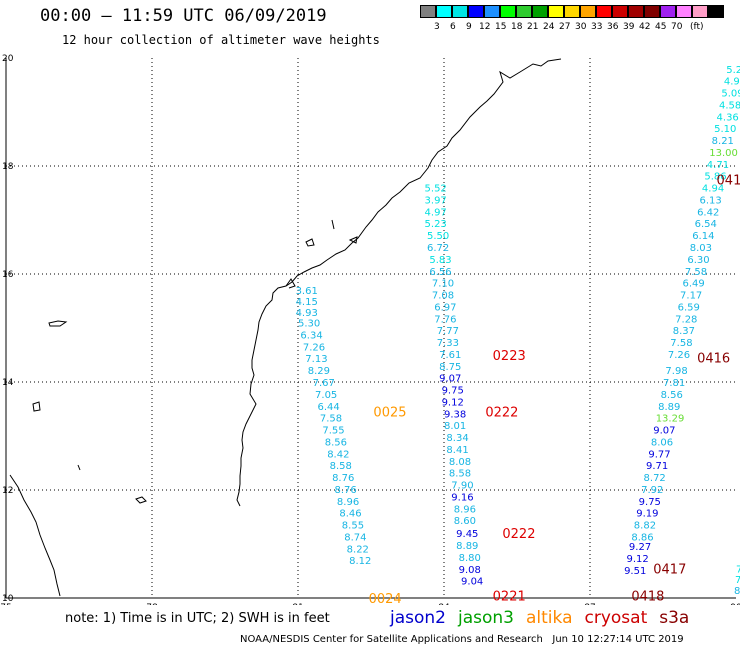  Describe the element at coordinates (445, 307) in the screenshot. I see `wave-height-value: 6.97` at that location.